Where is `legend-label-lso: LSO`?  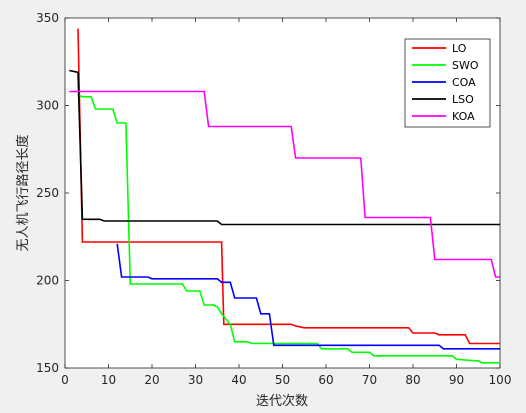
legend-label-lso: LSO is located at coordinates (463, 99).